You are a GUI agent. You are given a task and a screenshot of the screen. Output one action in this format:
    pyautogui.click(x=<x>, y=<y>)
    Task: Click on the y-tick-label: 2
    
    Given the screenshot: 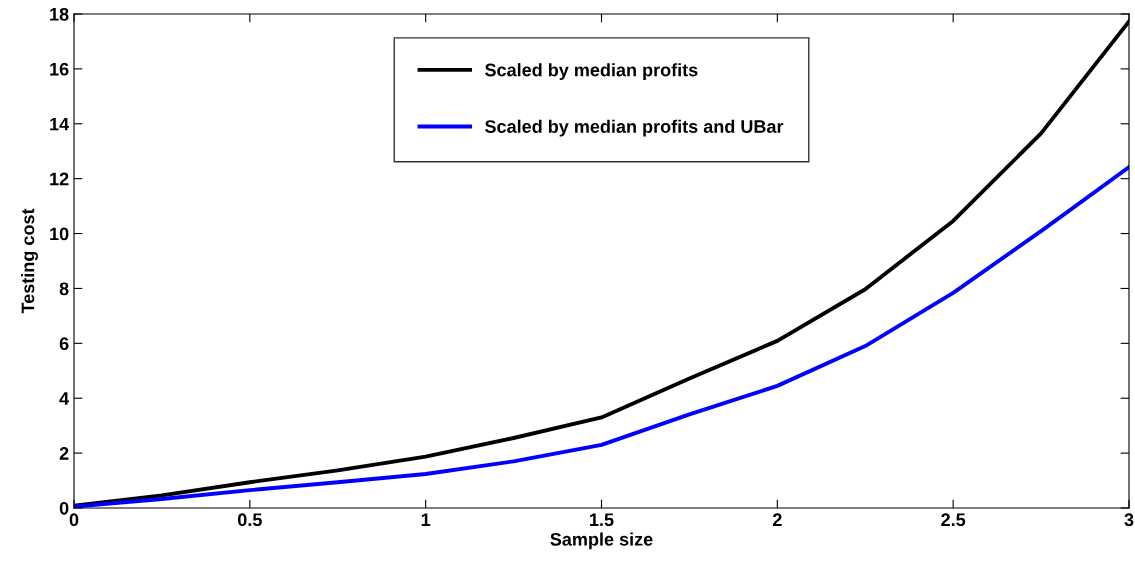 What is the action you would take?
    pyautogui.click(x=64, y=453)
    